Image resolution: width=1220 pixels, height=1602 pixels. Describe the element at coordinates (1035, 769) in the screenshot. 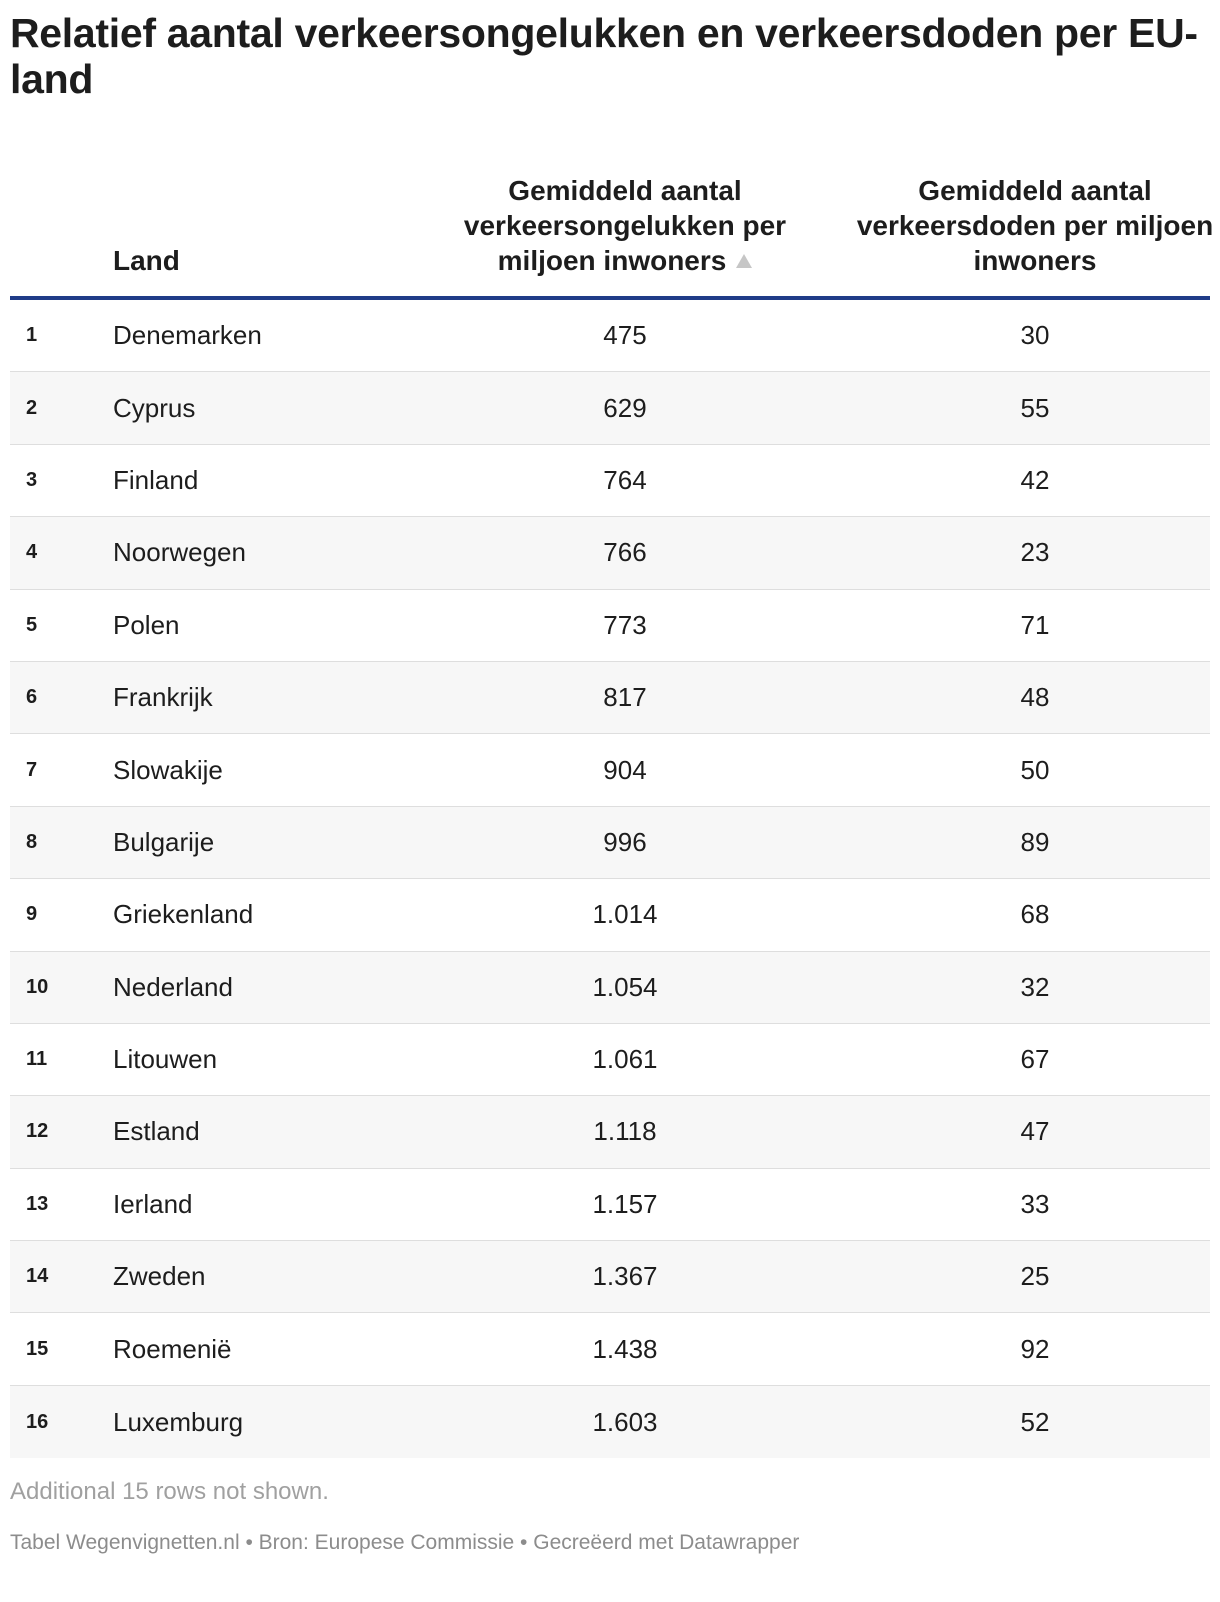

I see `doden-cell: 50` at that location.